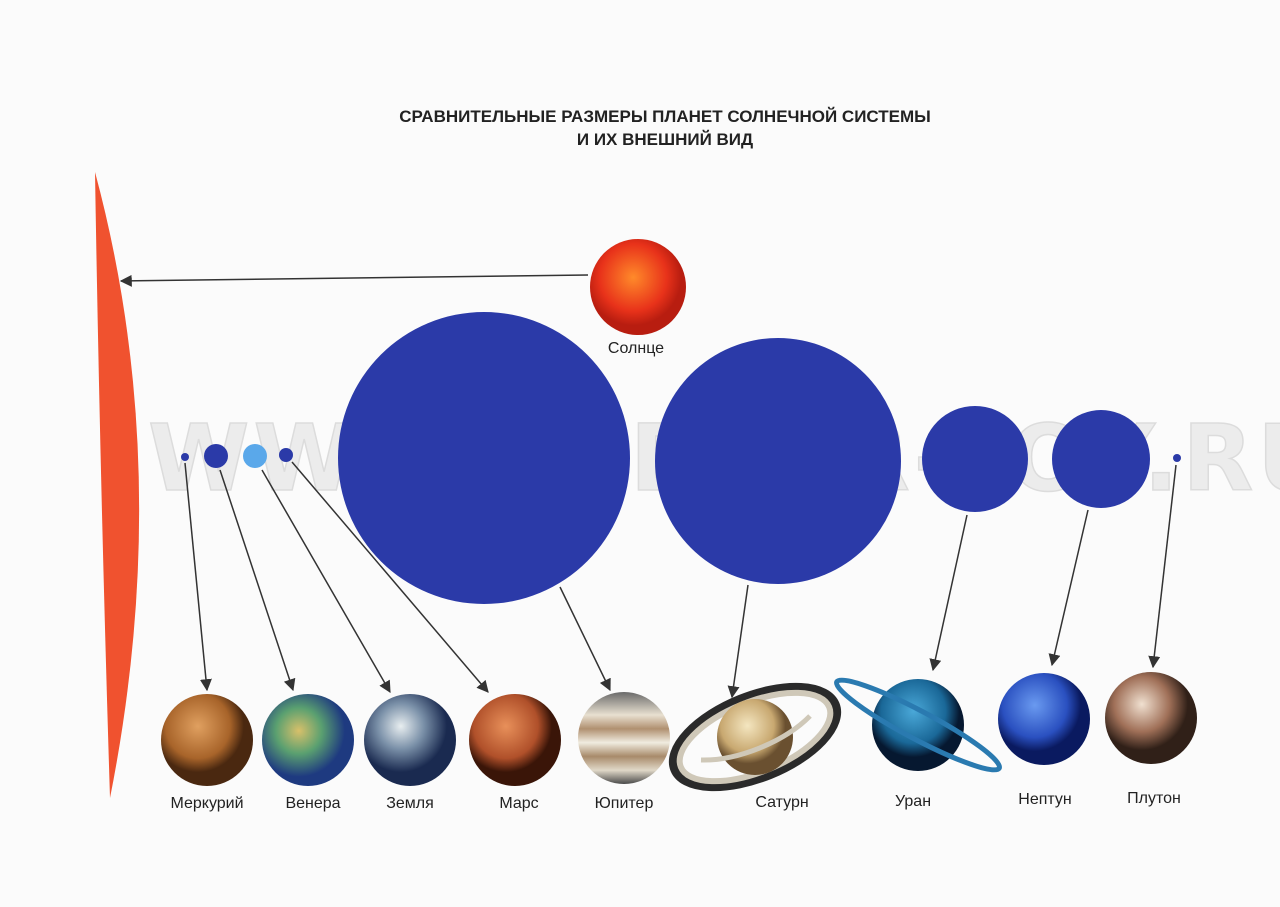 This screenshot has height=907, width=1280. What do you see at coordinates (918, 725) in the screenshot?
I see `uranus-image` at bounding box center [918, 725].